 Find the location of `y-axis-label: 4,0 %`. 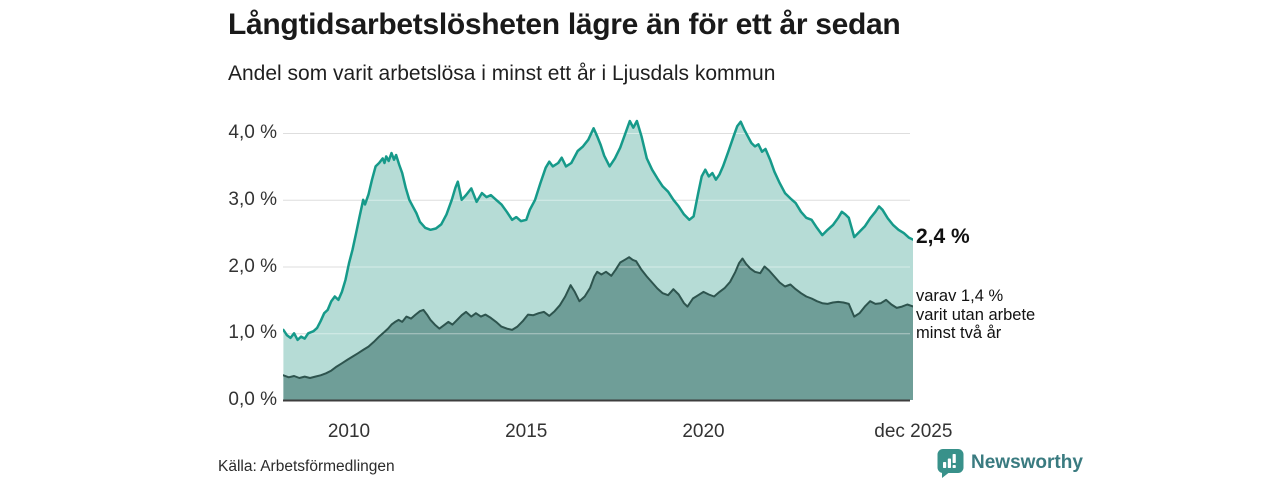

y-axis-label: 4,0 % is located at coordinates (252, 132).